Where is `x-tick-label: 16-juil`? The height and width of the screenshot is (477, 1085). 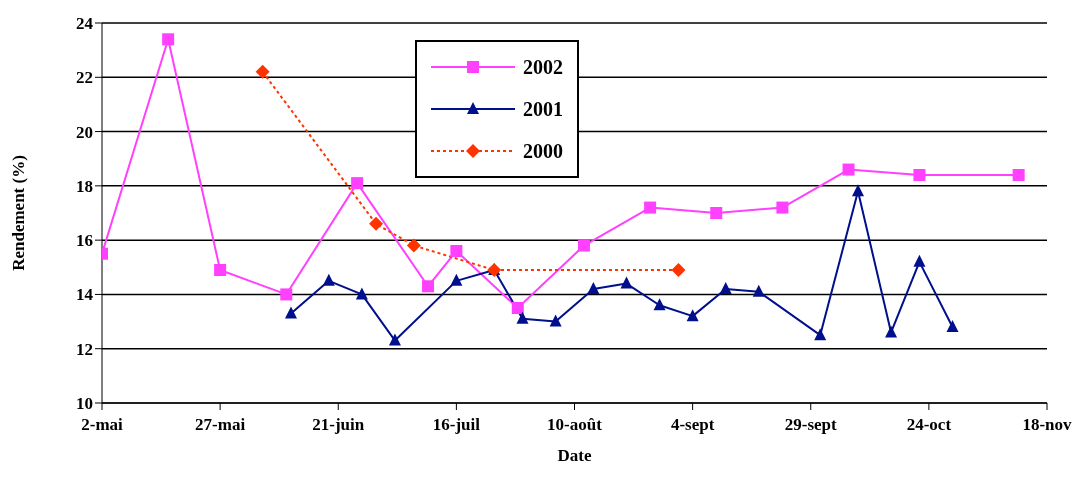
x-tick-label: 16-juil is located at coordinates (456, 425).